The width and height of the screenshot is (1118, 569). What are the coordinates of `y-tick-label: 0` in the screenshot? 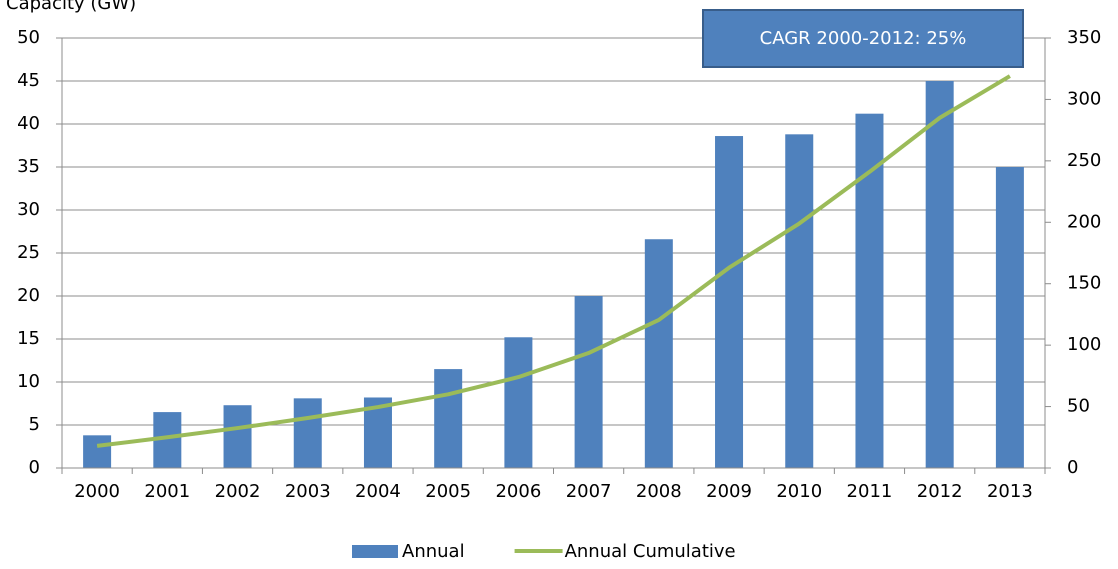 It's located at (34, 467).